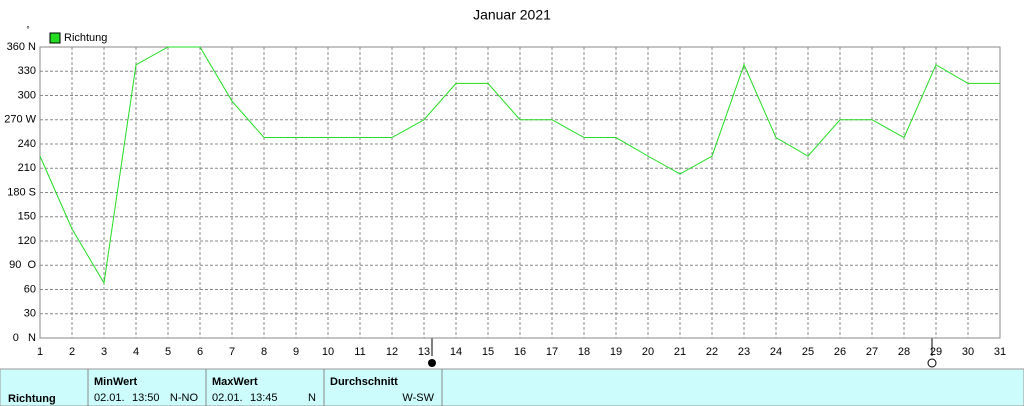 This screenshot has height=406, width=1024. What do you see at coordinates (235, 382) in the screenshot?
I see `col-header: MaxWert` at bounding box center [235, 382].